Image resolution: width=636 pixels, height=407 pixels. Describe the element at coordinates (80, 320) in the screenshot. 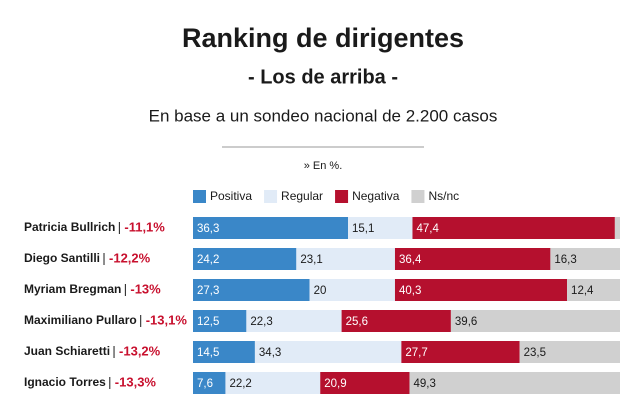

I see `category-label: Maximiliano Pullaro` at that location.